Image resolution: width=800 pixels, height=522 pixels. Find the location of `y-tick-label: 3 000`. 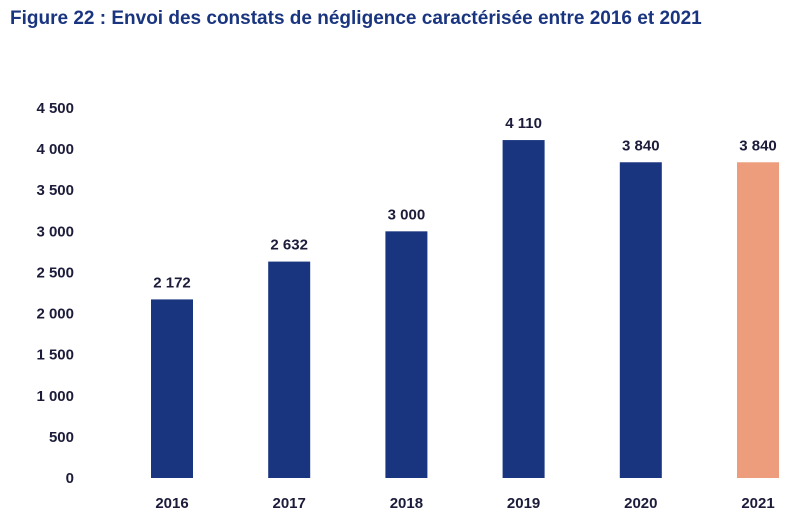

y-tick-label: 3 000 is located at coordinates (55, 231).